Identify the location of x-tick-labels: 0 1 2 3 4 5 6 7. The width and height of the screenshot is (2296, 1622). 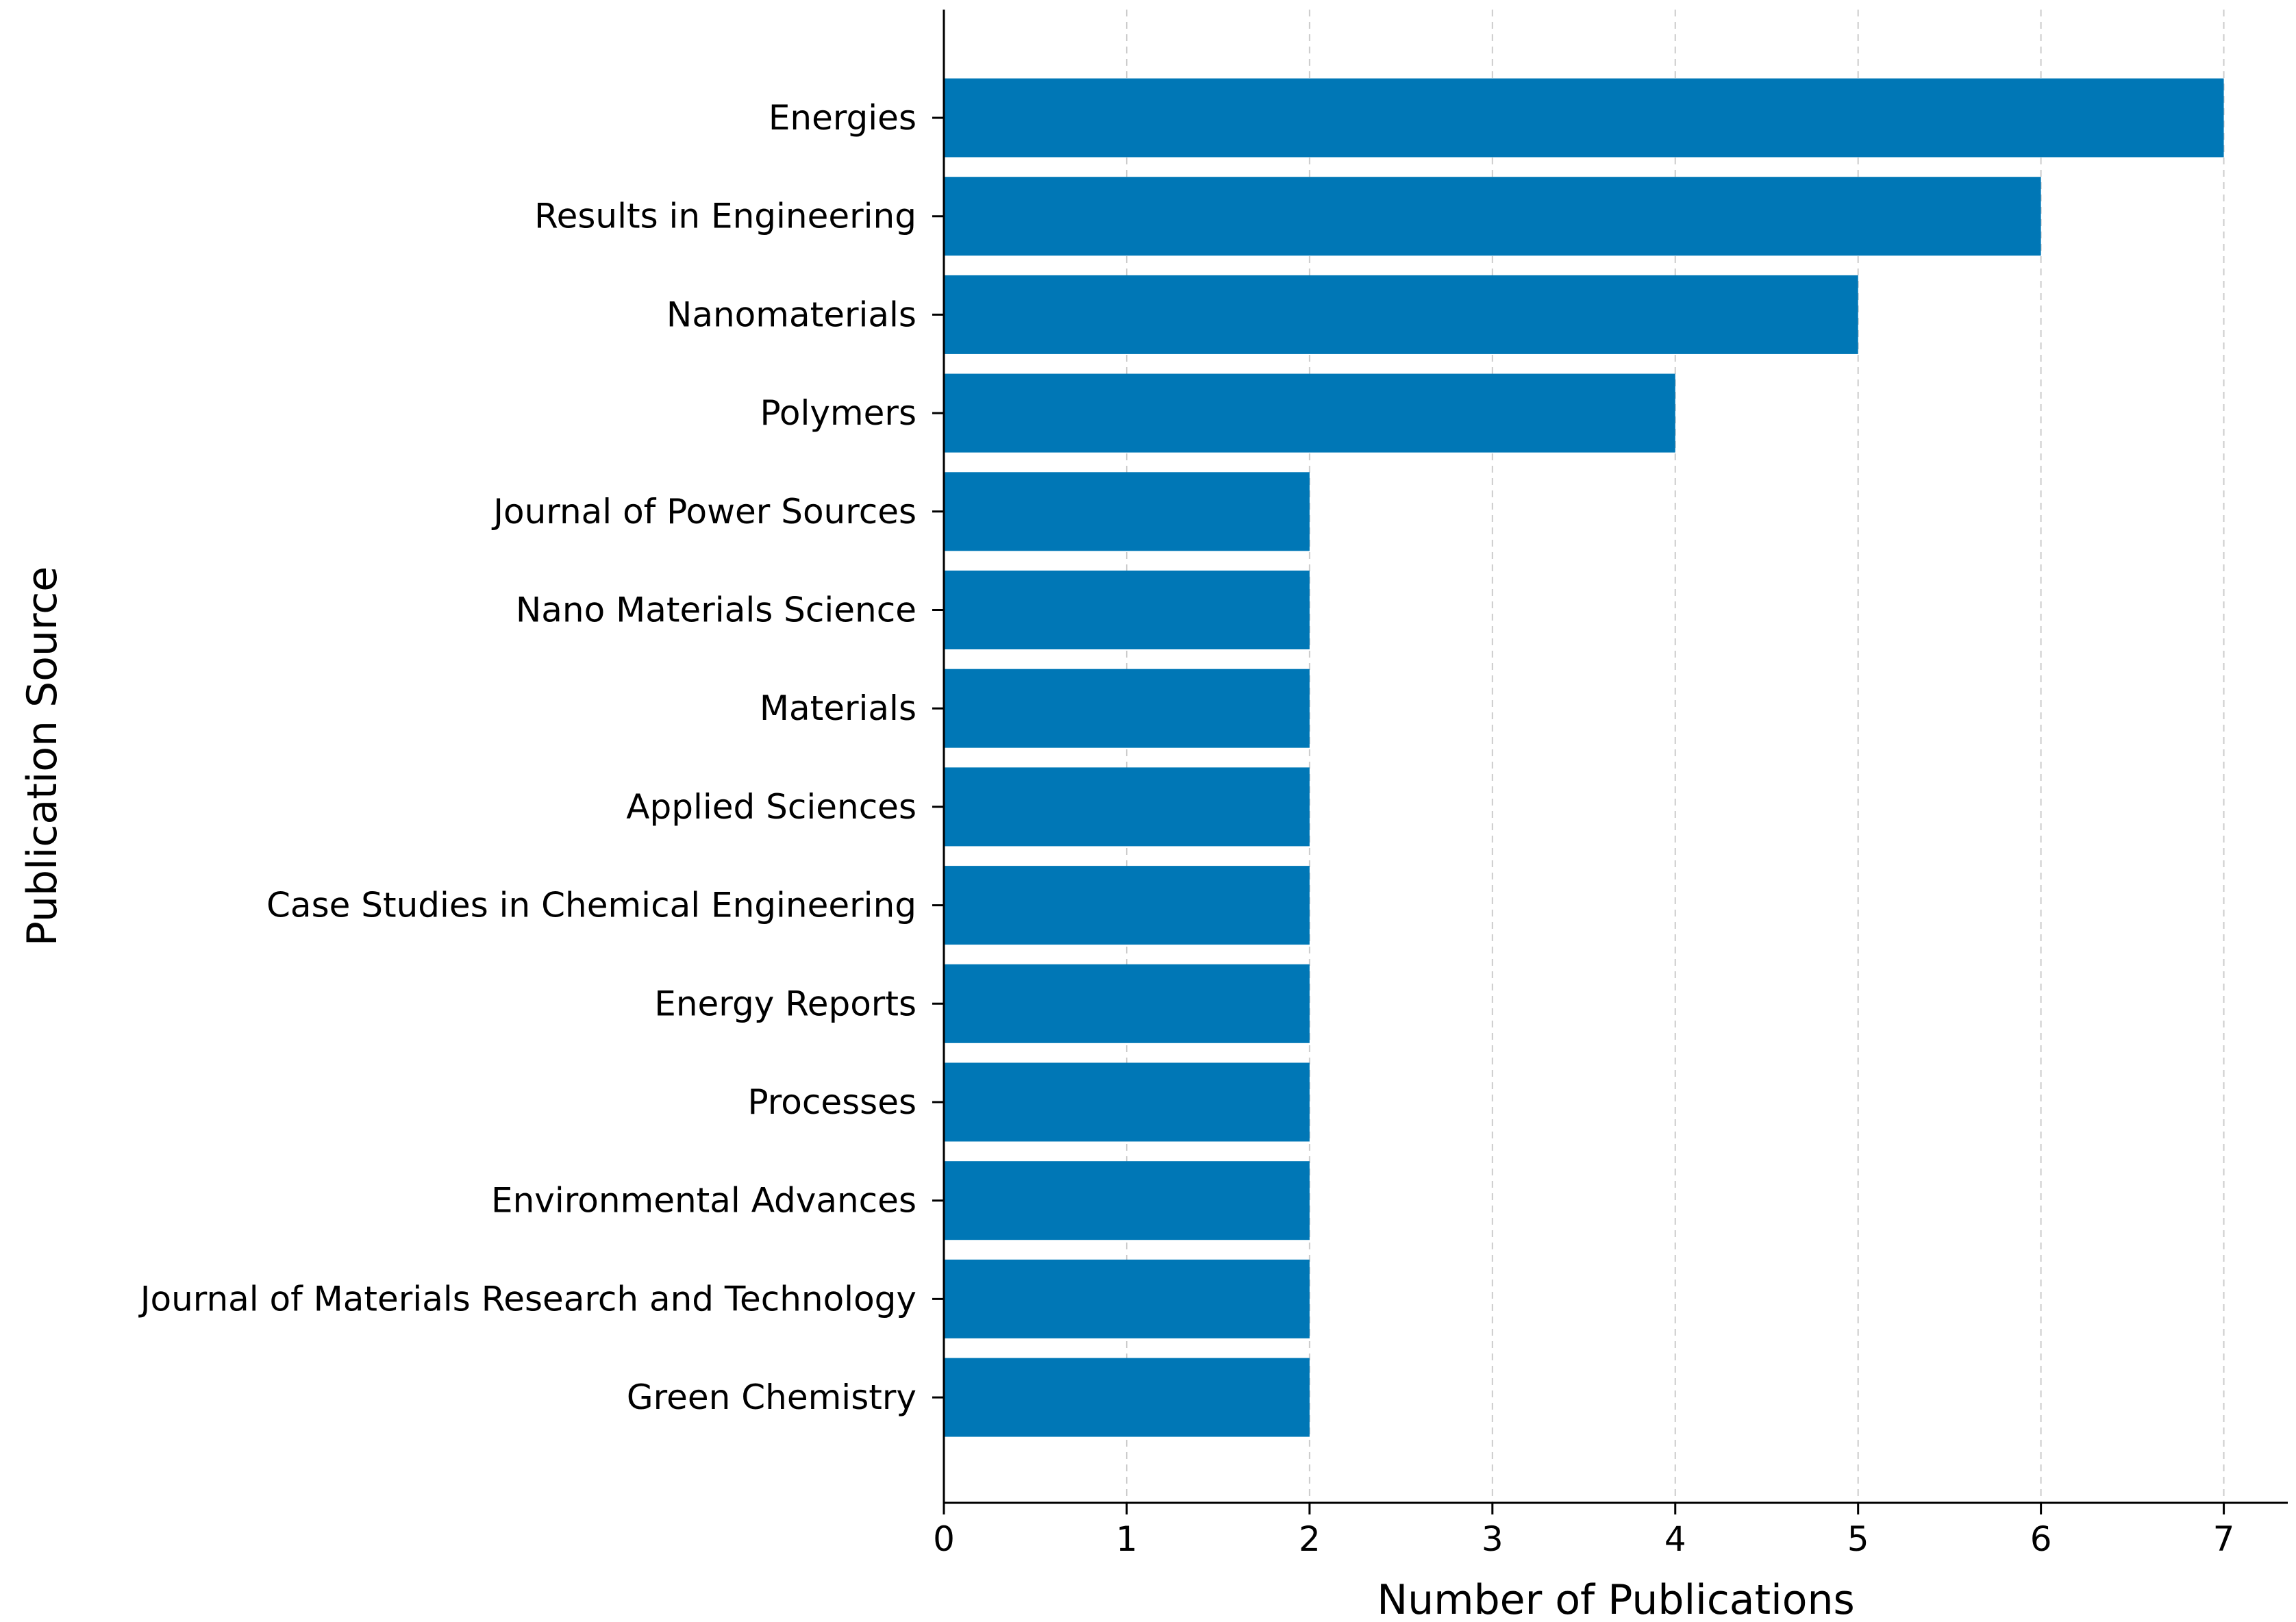
(1583, 1531).